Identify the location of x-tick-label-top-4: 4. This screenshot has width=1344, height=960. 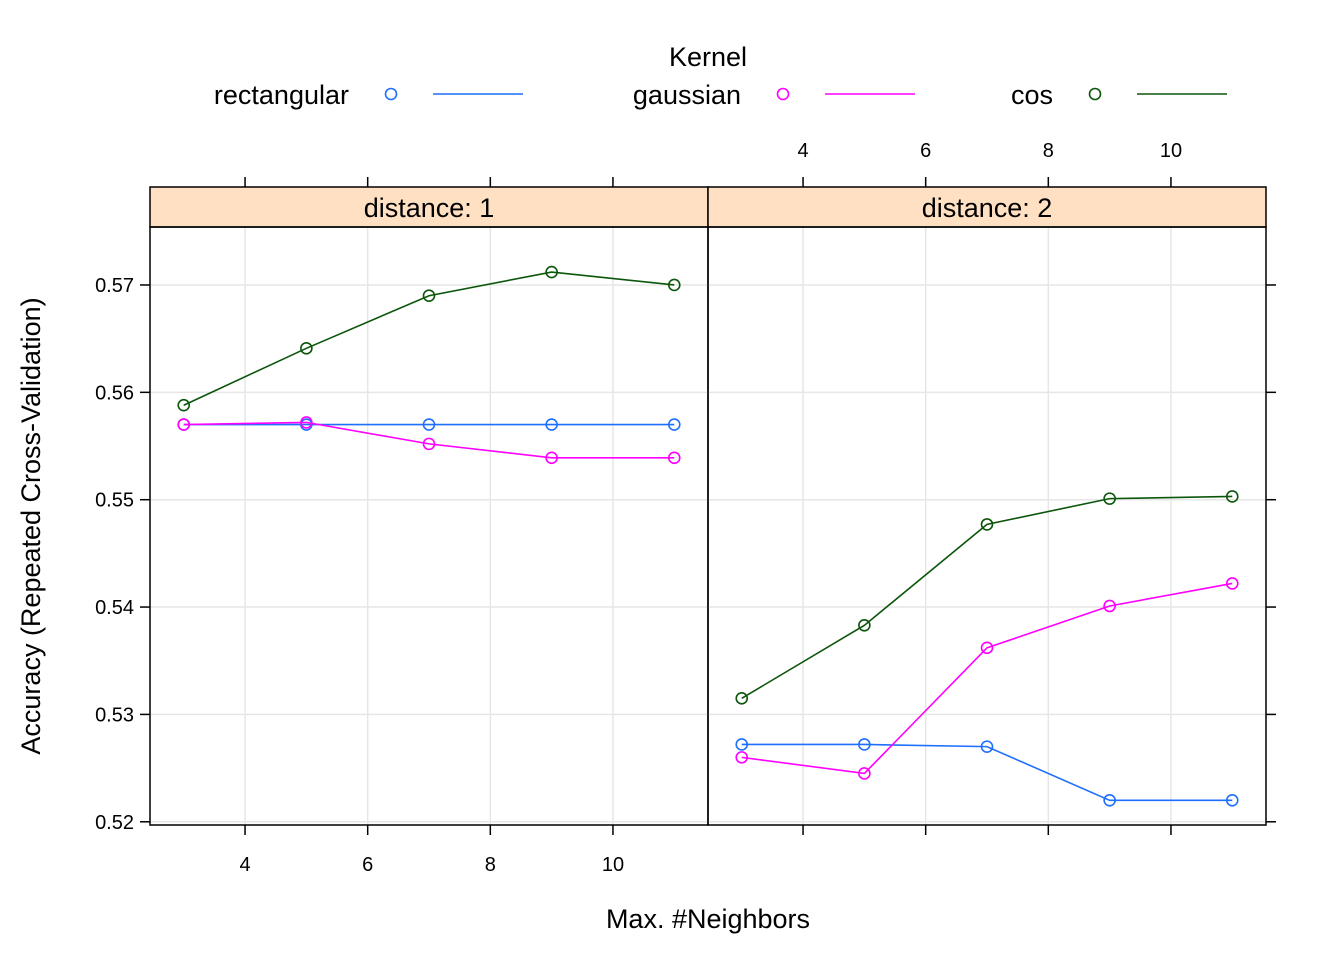
(802, 151).